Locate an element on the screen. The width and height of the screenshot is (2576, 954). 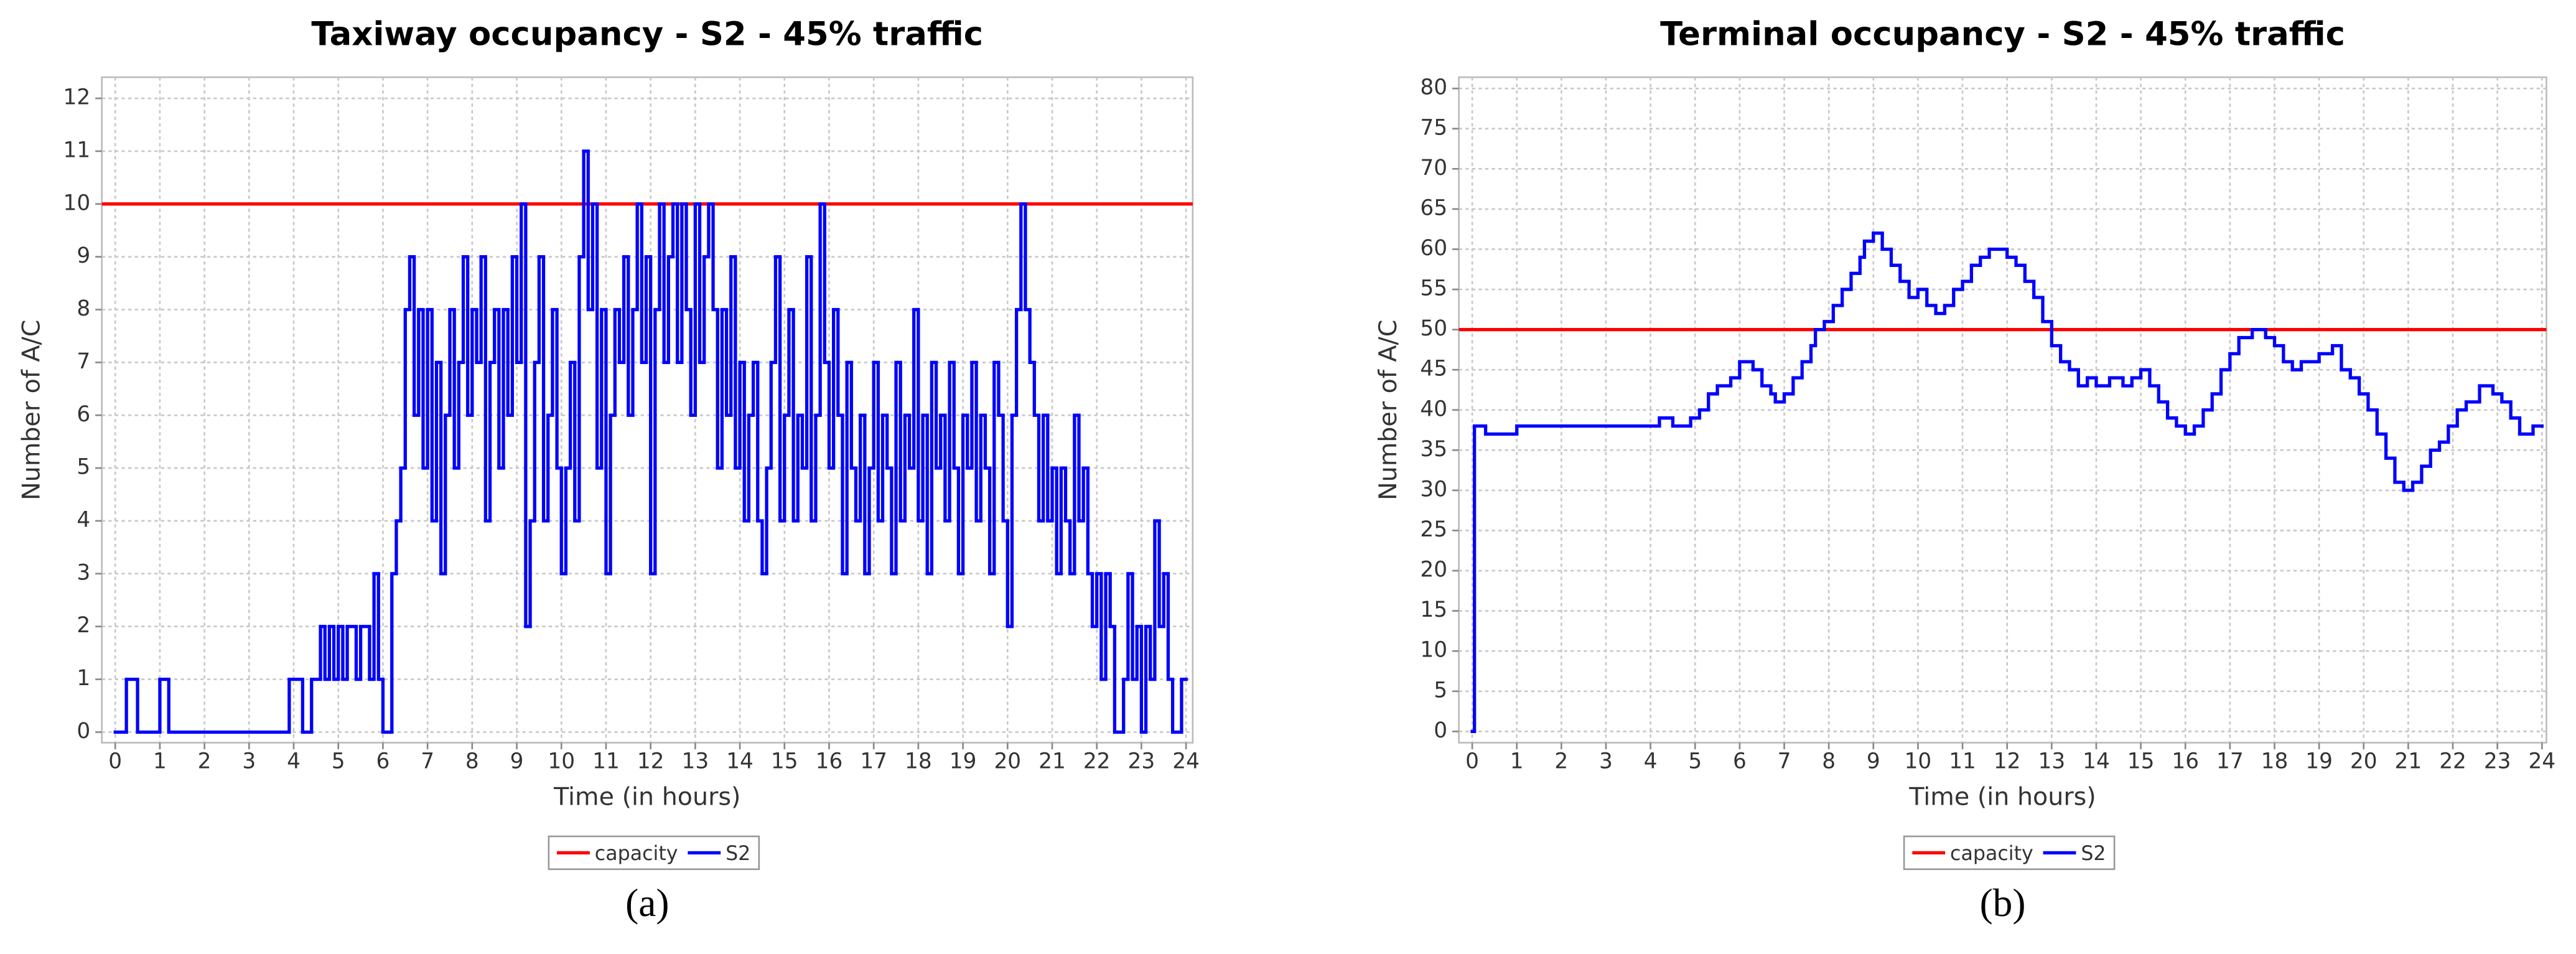
y-tick-label: 30 is located at coordinates (1433, 489).